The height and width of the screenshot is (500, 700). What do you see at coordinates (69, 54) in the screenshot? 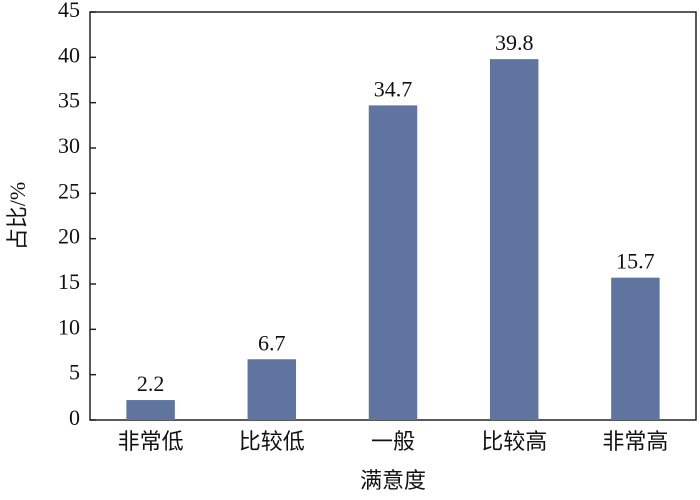
I see `y-tick-label: 40` at bounding box center [69, 54].